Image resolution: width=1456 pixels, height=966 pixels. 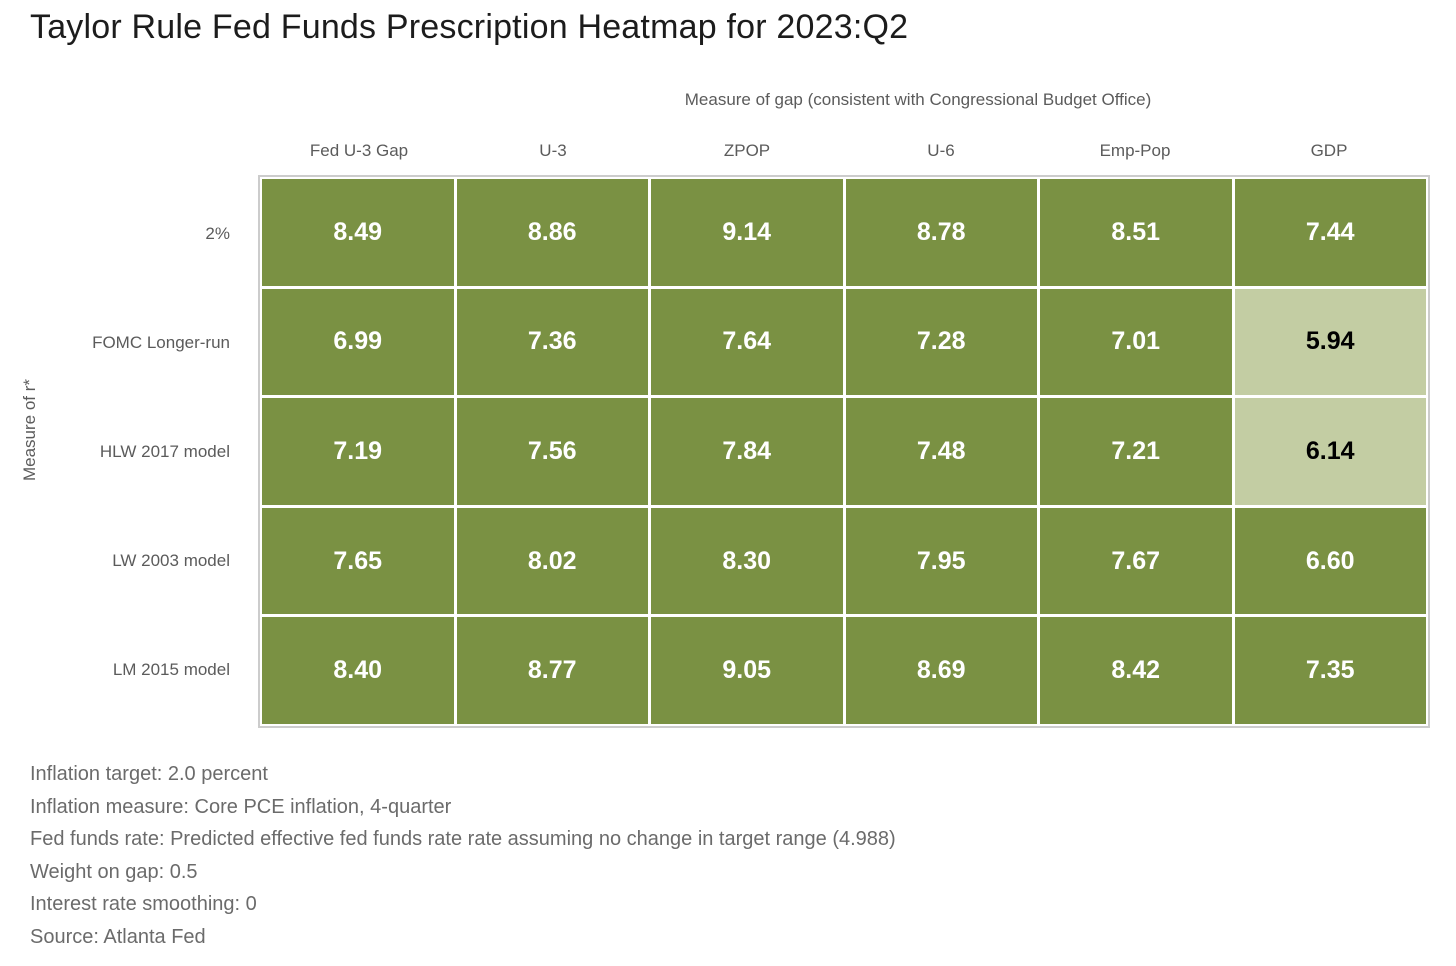 What do you see at coordinates (1330, 670) in the screenshot?
I see `heatmap-cell: 7.35` at bounding box center [1330, 670].